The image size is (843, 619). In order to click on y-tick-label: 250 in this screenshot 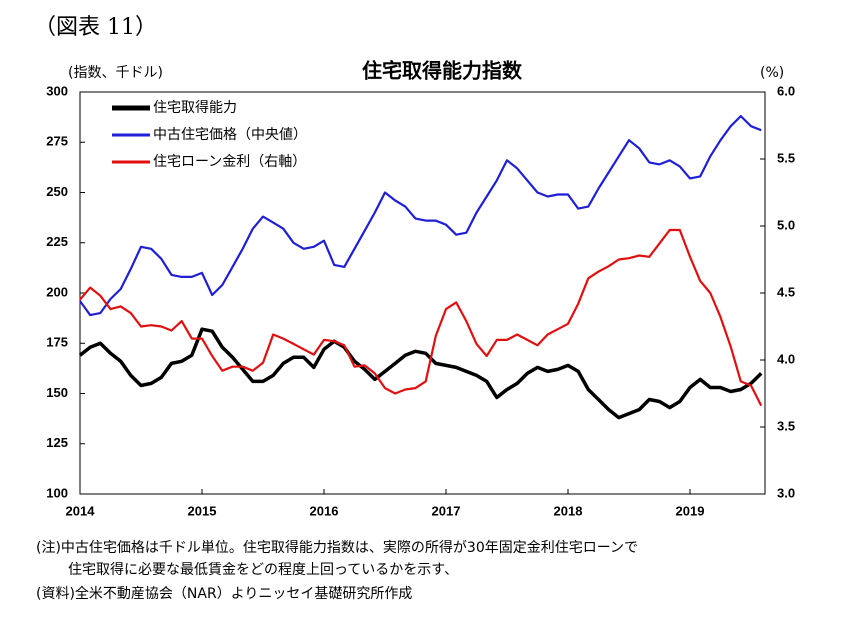, I will do `click(57, 191)`.